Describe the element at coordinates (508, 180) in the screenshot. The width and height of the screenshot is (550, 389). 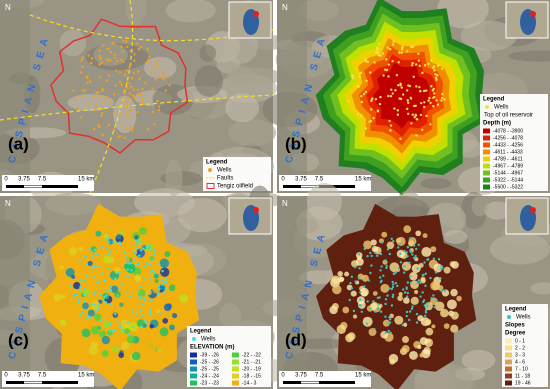
I see `legend-label: -5322 - -5144` at that location.